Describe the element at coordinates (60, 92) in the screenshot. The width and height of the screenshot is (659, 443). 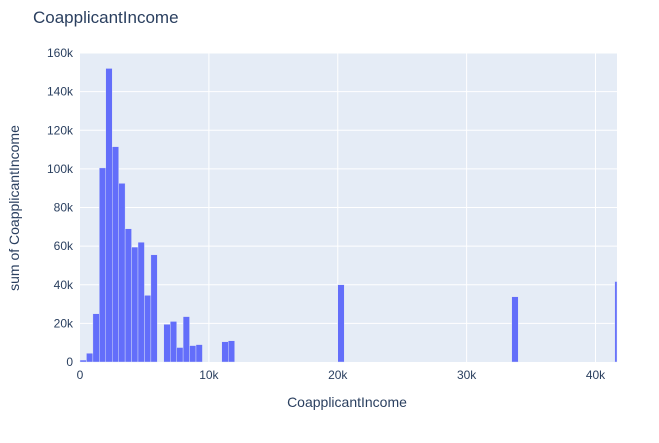
I see `y-tick-label: 140k` at that location.